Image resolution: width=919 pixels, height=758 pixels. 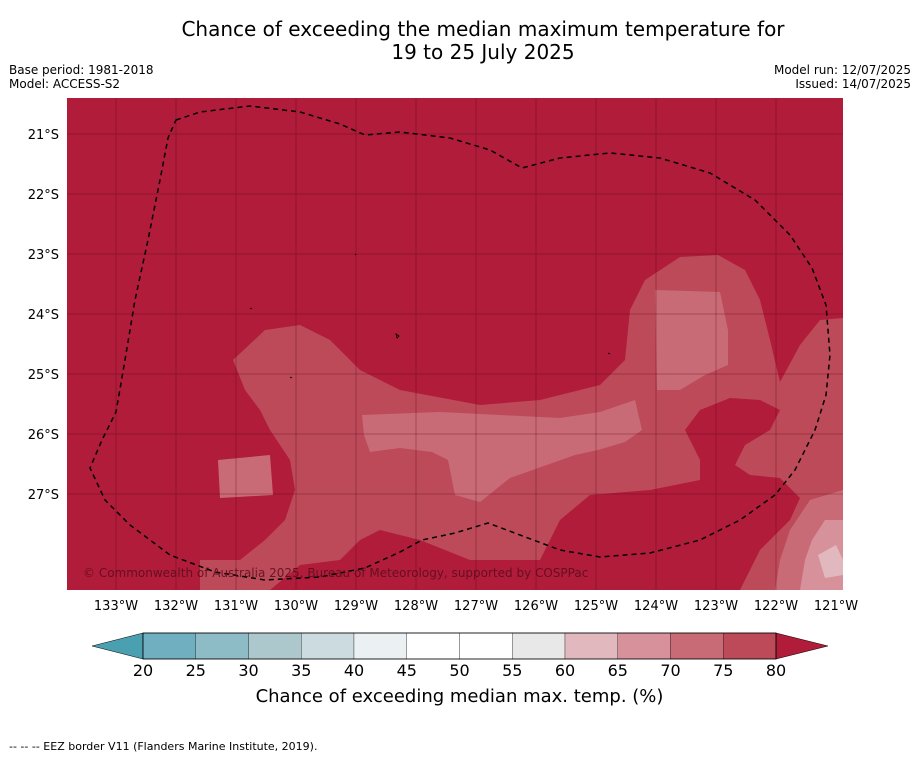 I want to click on lat-label: 21°S, so click(x=43, y=135).